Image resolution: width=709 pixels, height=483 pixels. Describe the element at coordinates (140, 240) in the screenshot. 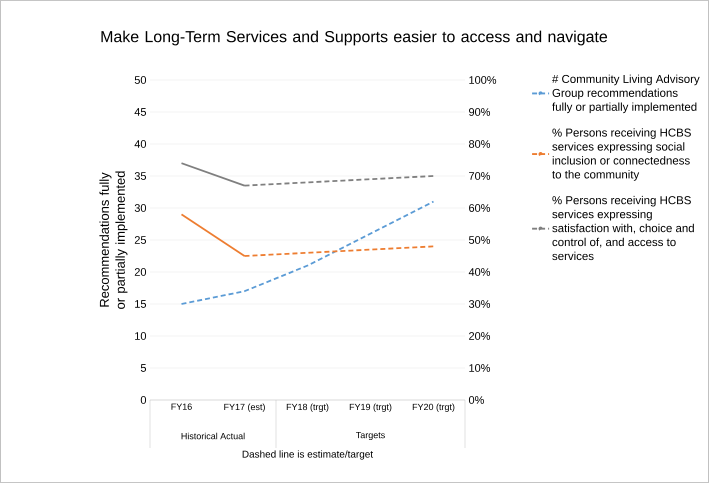

I see `y-tick-label: 25` at that location.